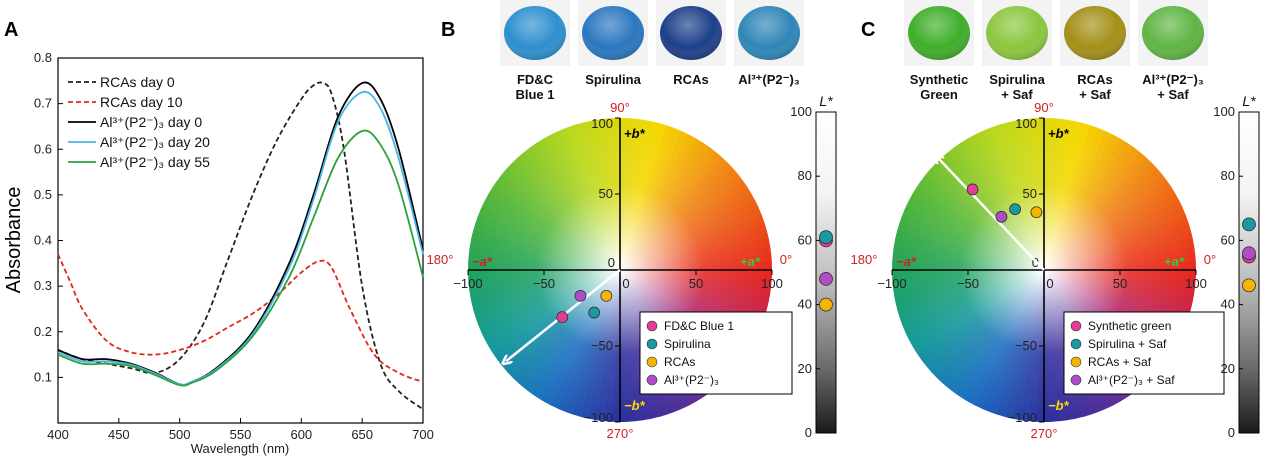 This screenshot has height=461, width=1268. I want to click on legend-entry: Al³⁺(P2⁻)₃ + Saf, so click(1131, 380).